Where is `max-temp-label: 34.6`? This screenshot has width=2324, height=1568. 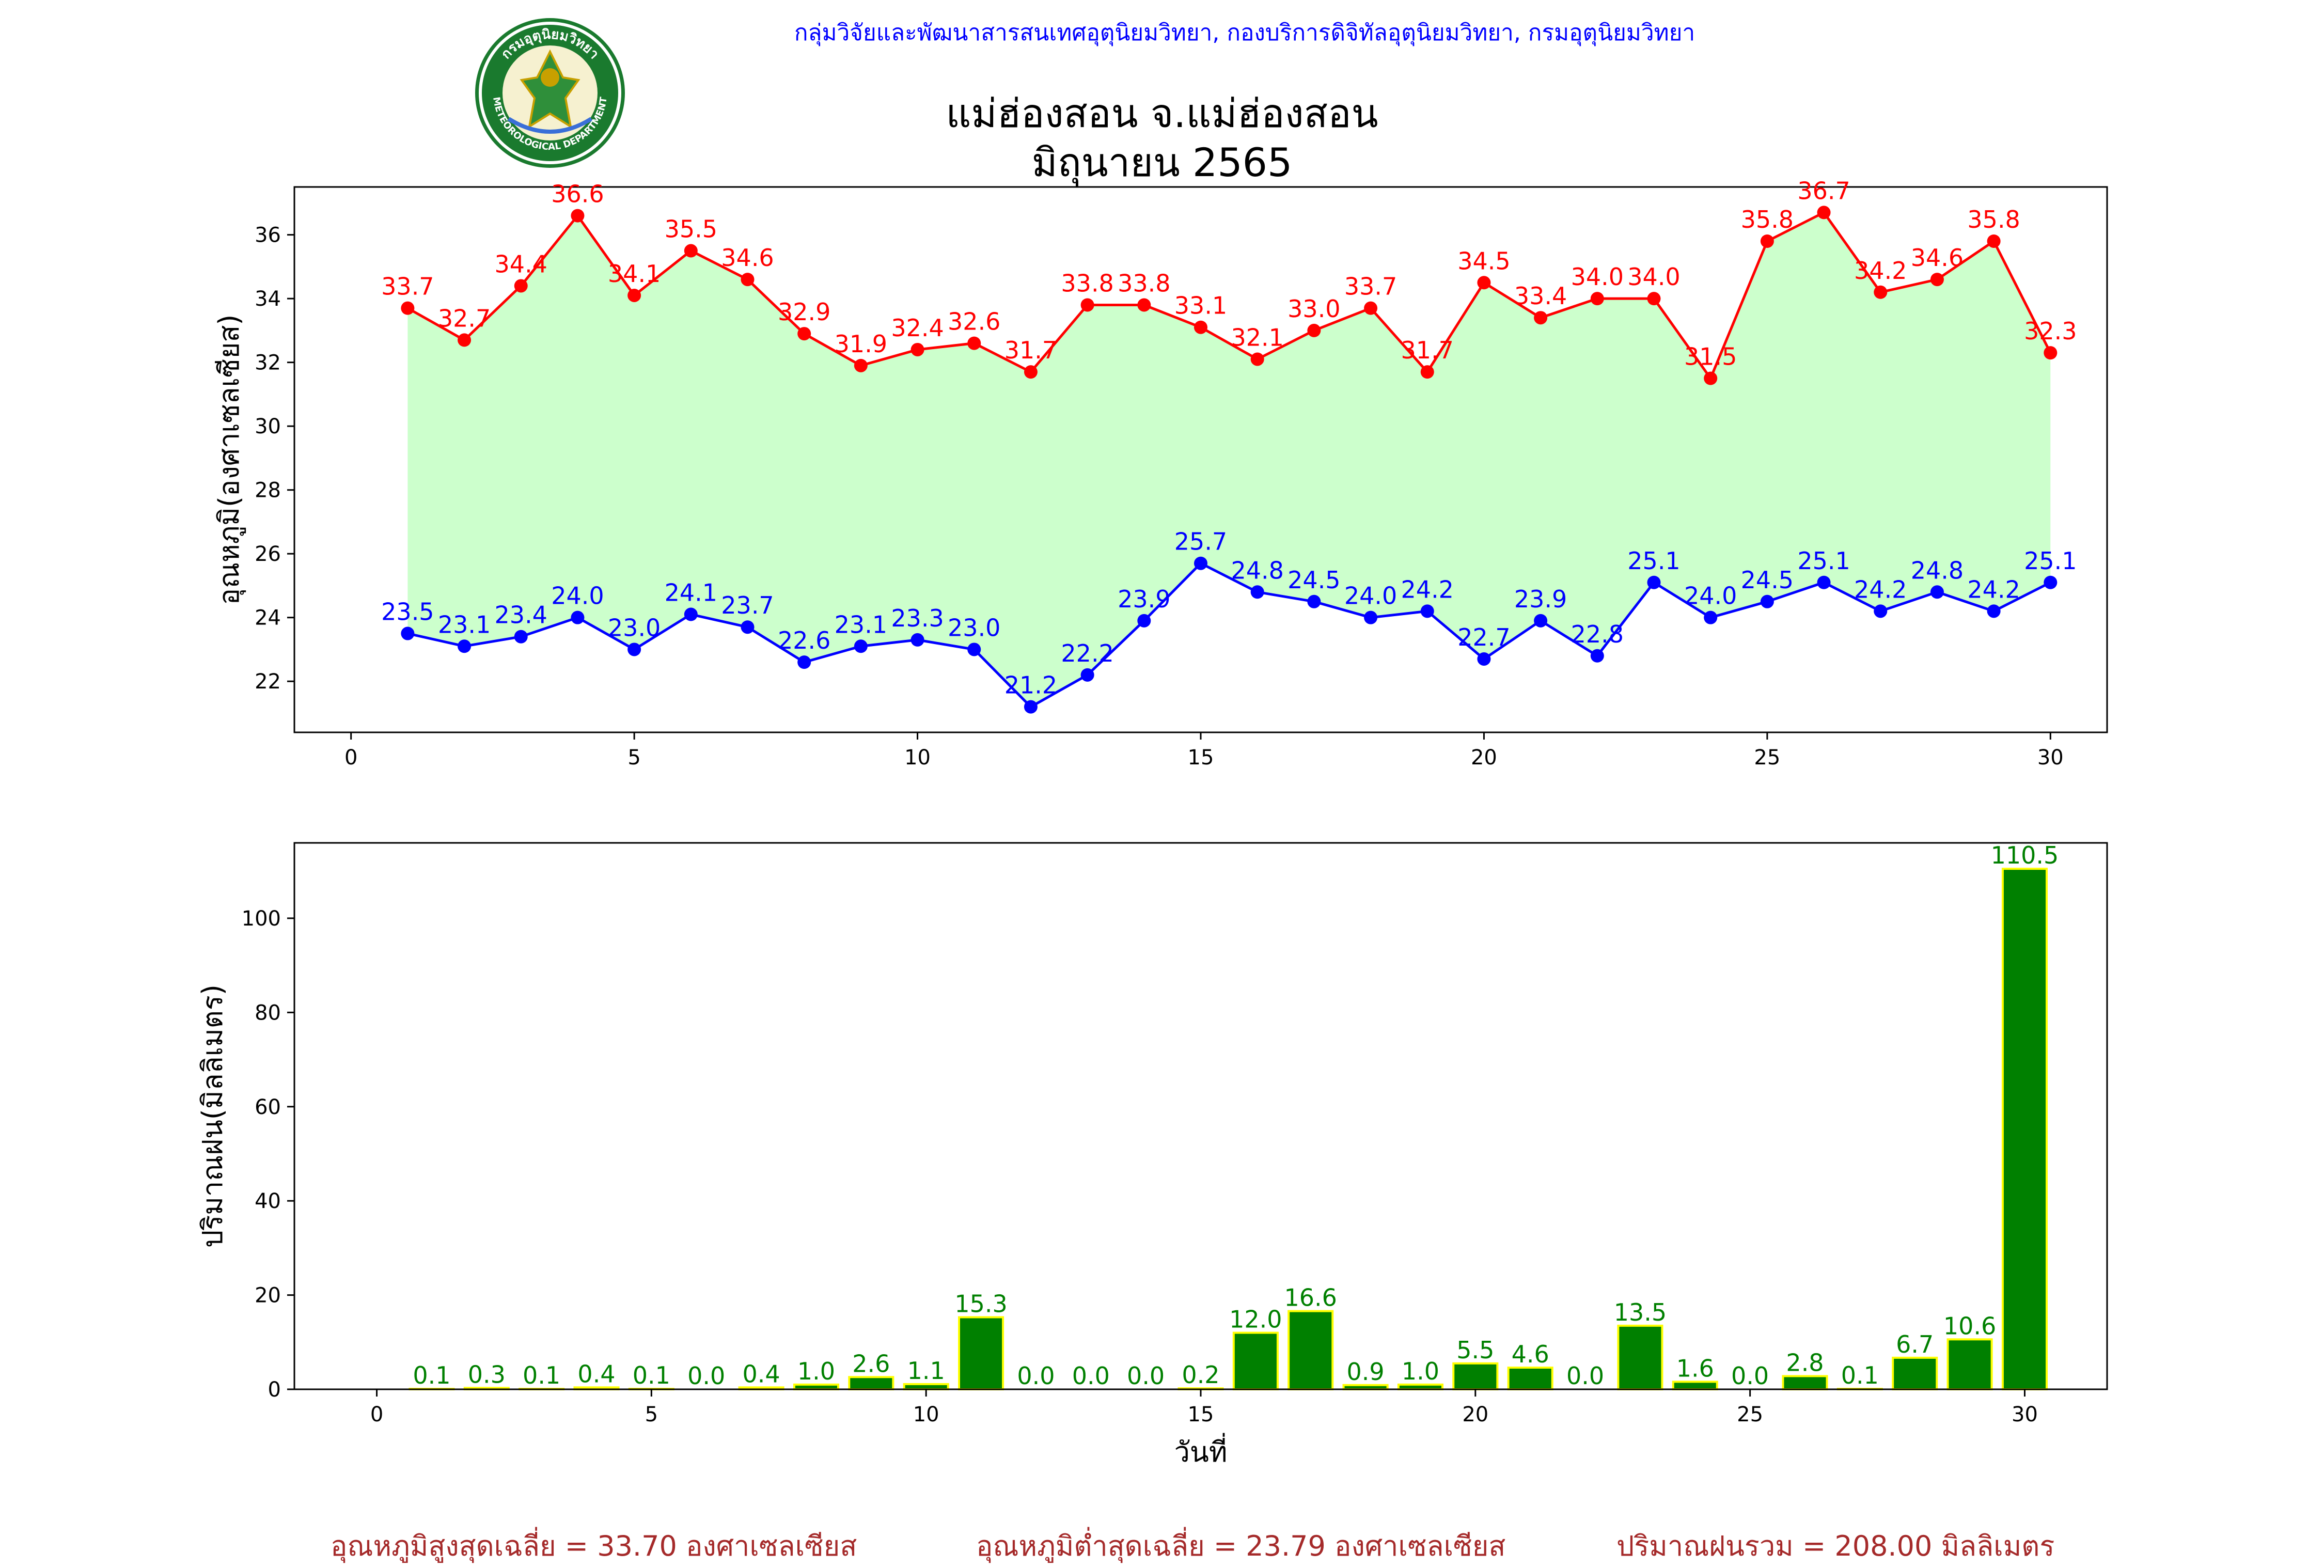 max-temp-label: 34.6 is located at coordinates (1938, 258).